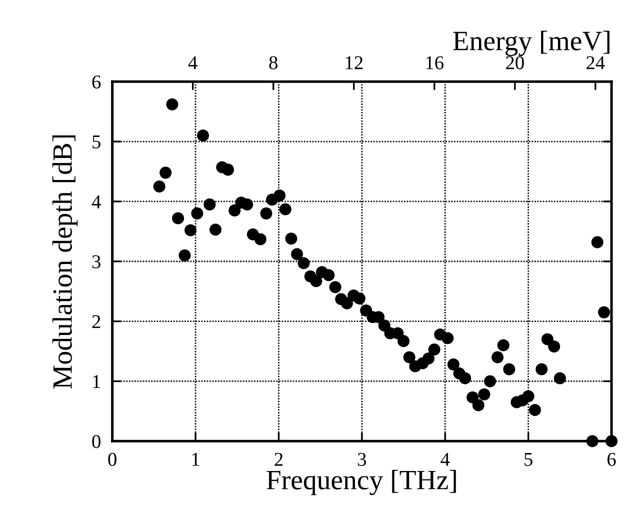 This screenshot has height=510, width=624. I want to click on y-tick-label: 0, so click(96, 441).